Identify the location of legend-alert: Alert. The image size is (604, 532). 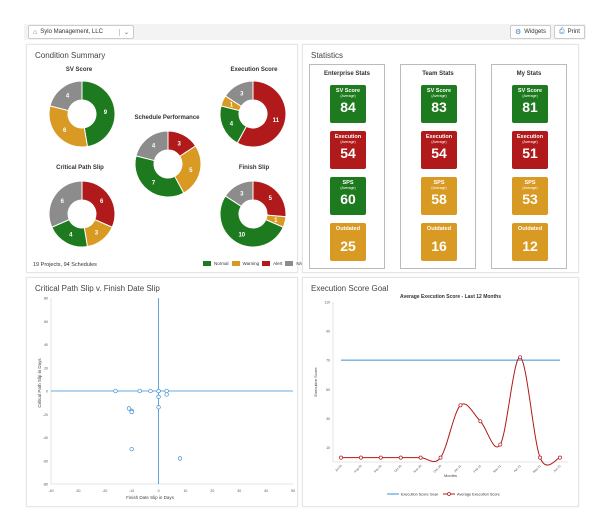
(278, 263).